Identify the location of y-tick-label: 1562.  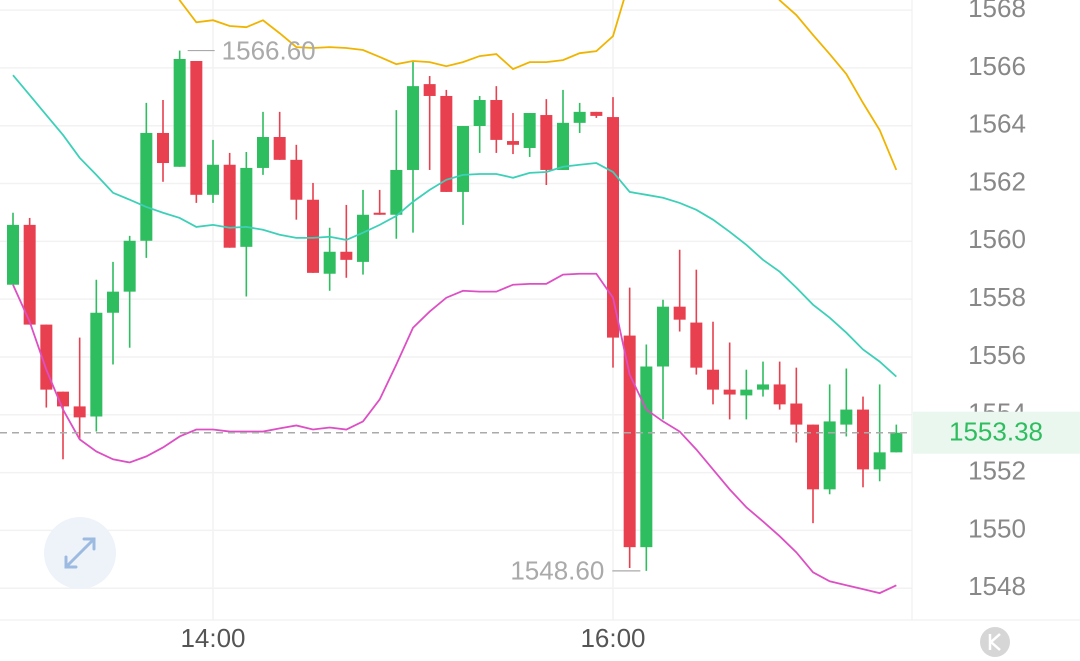
(997, 181).